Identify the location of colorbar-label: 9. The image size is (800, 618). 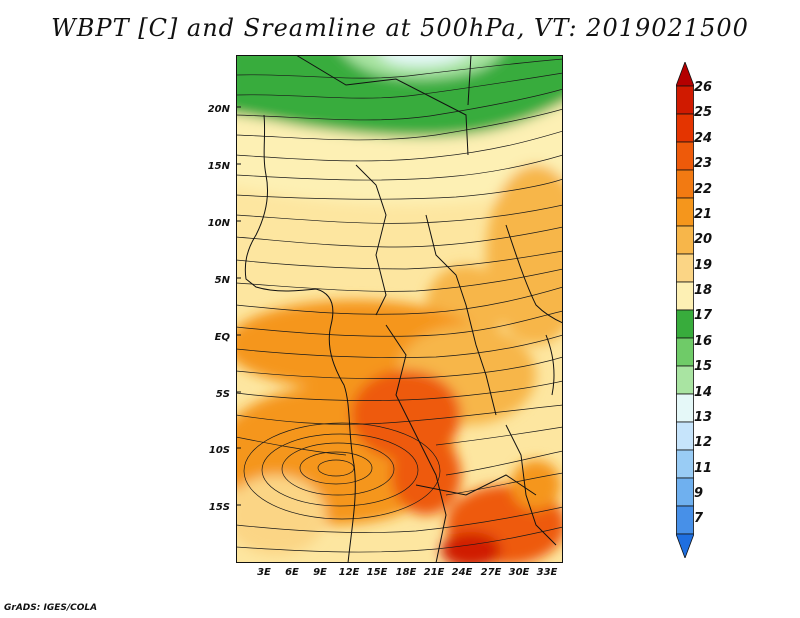
(699, 493).